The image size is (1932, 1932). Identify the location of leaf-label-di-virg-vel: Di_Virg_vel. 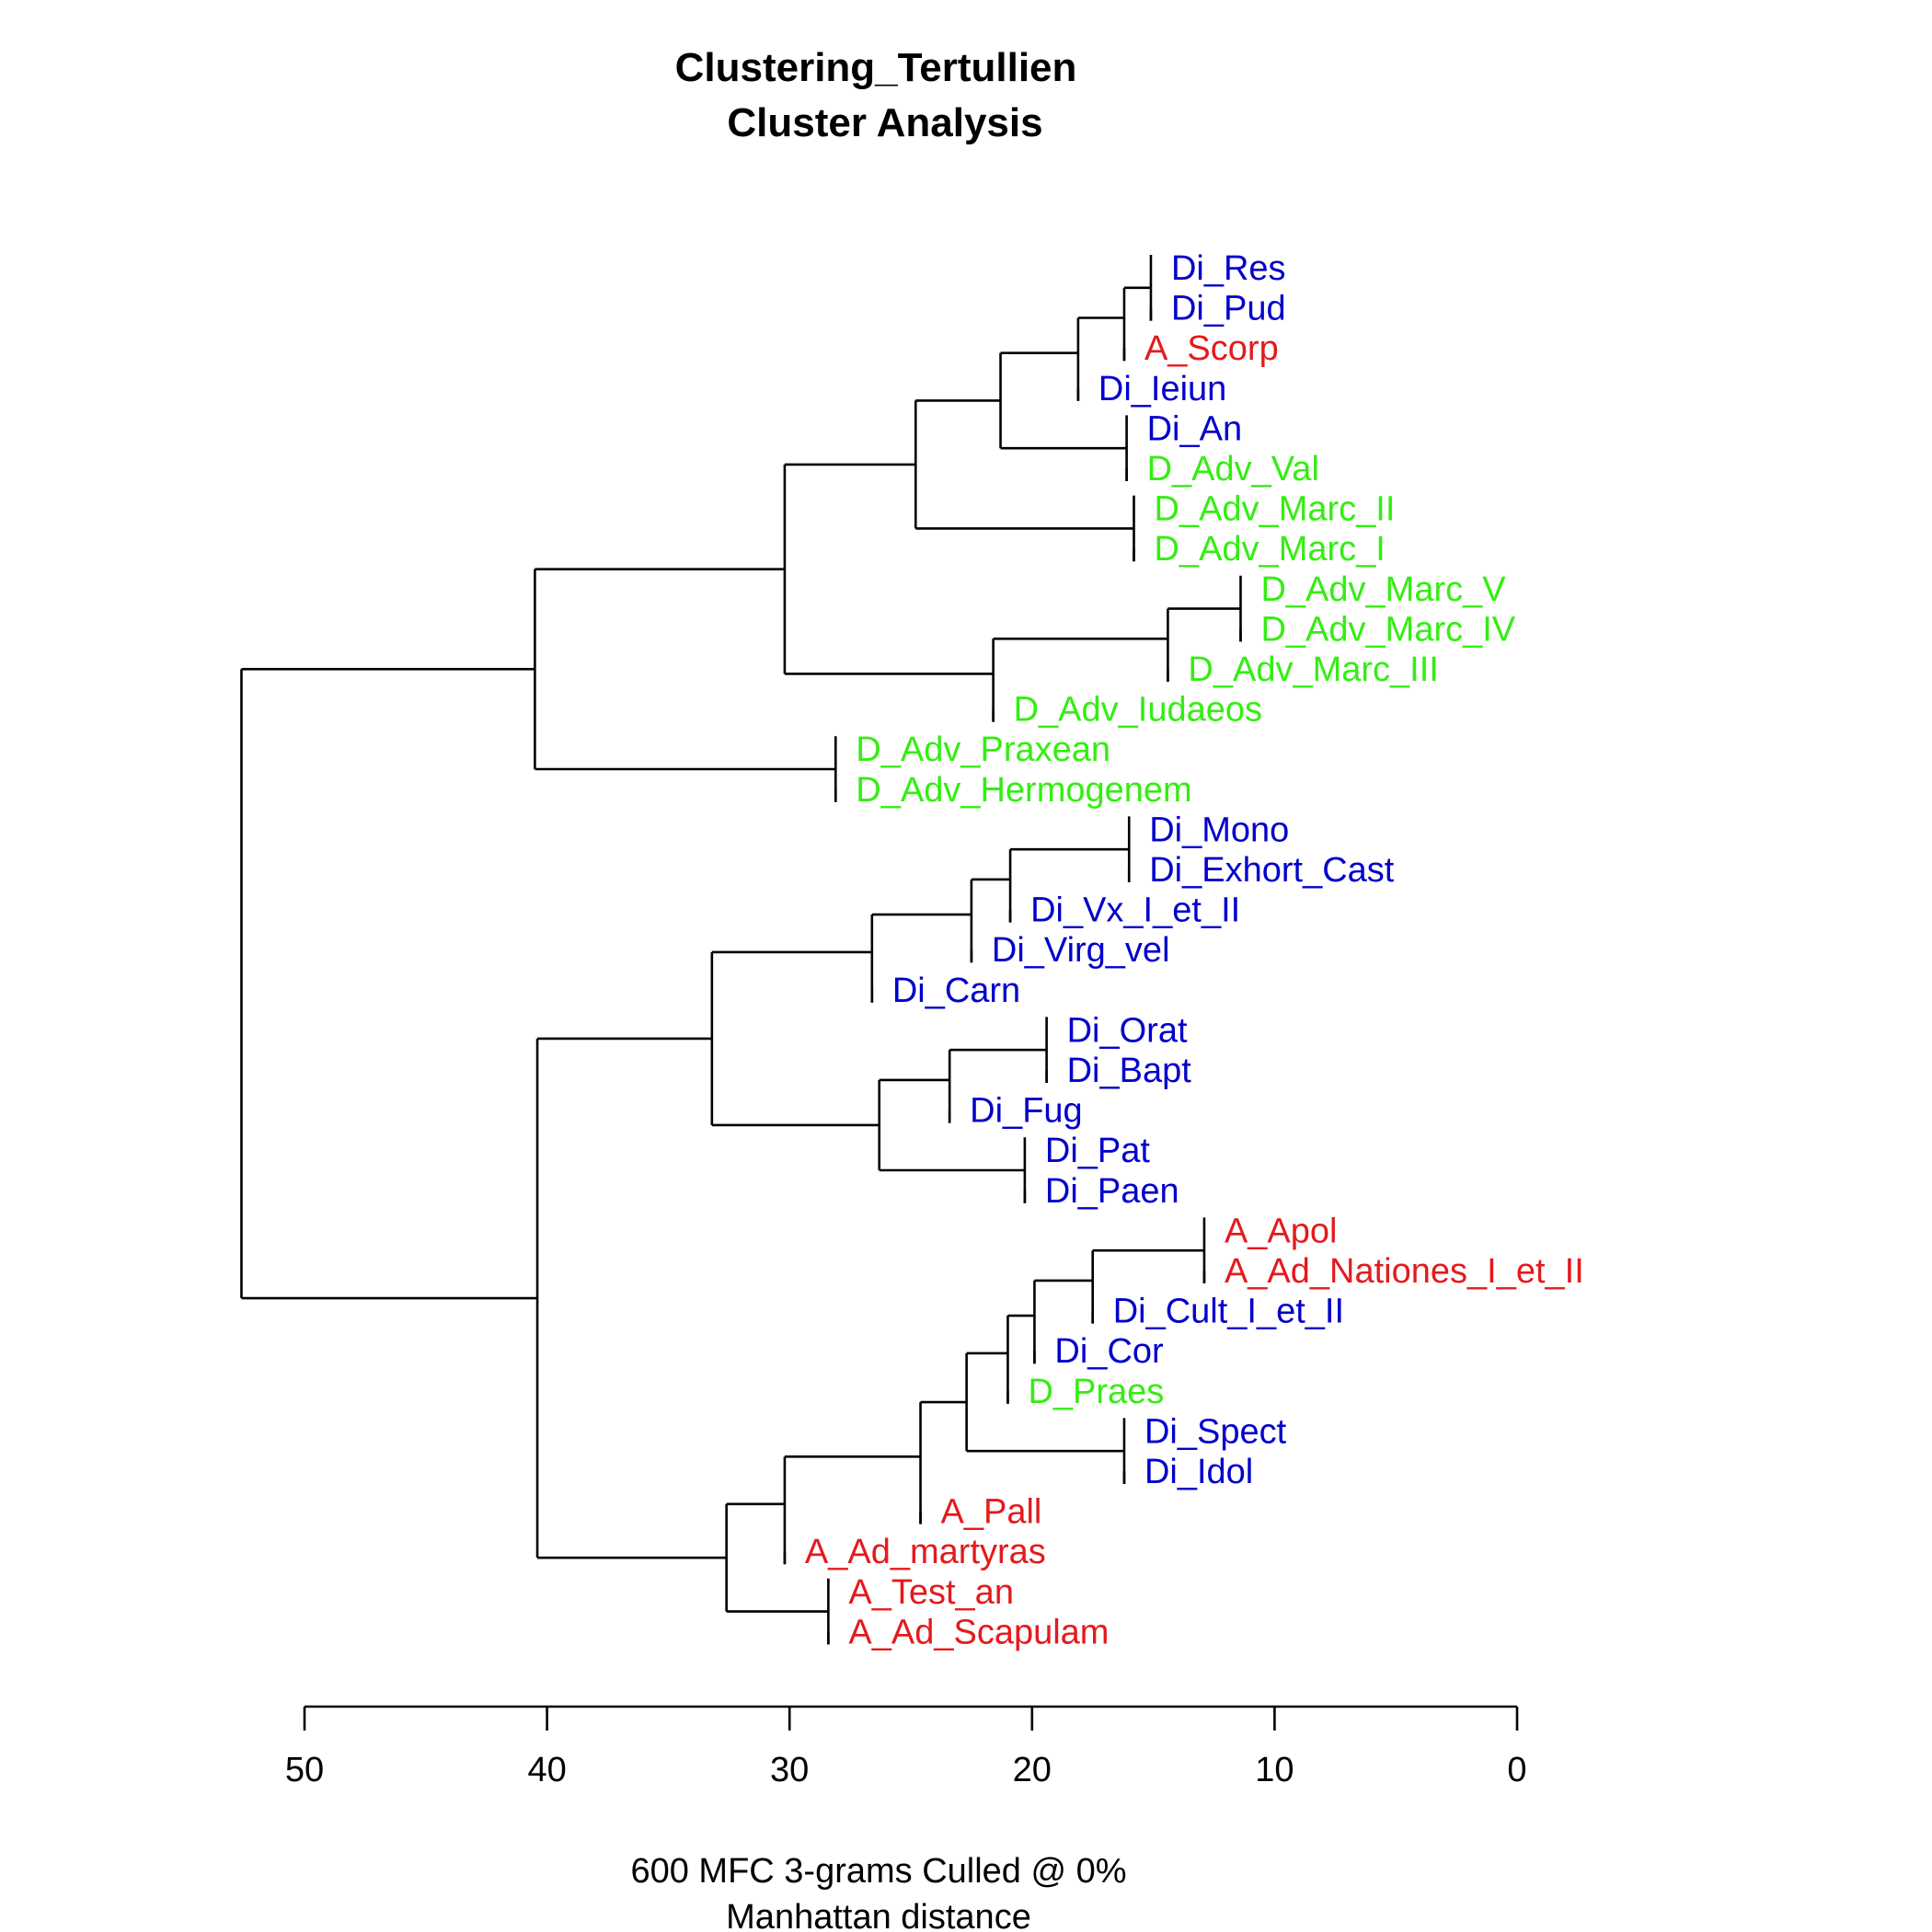
(1081, 951).